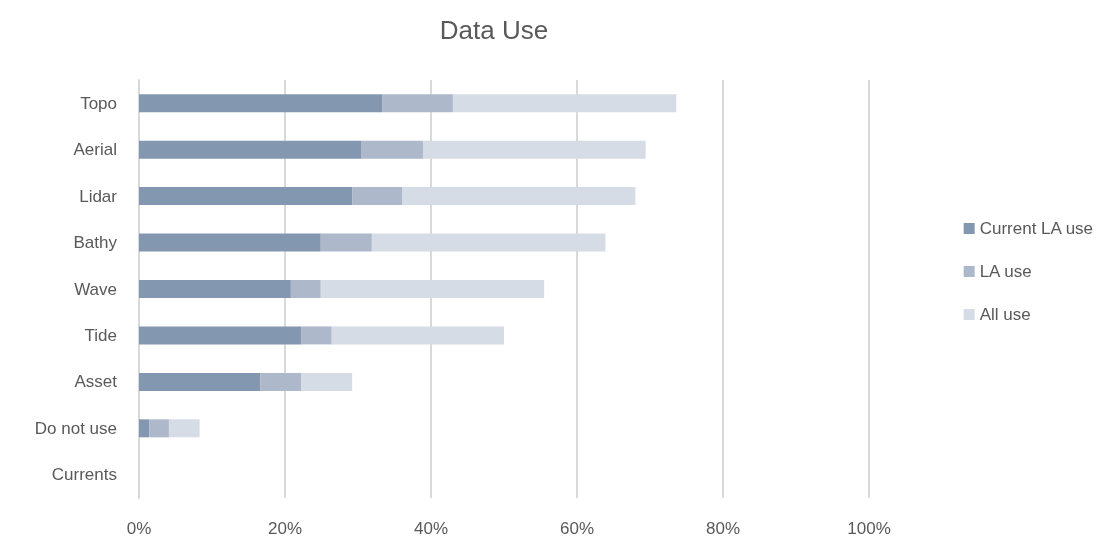 This screenshot has height=543, width=1104. Describe the element at coordinates (431, 528) in the screenshot. I see `x-tick-label: 40%` at that location.